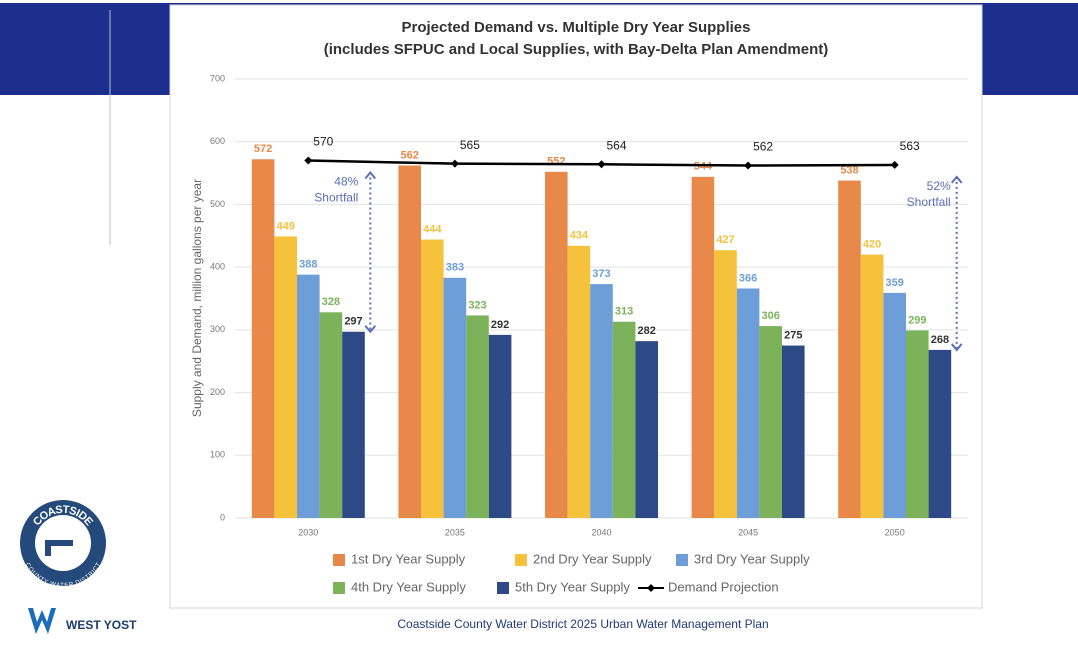  Describe the element at coordinates (872, 245) in the screenshot. I see `data-label: 420` at that location.